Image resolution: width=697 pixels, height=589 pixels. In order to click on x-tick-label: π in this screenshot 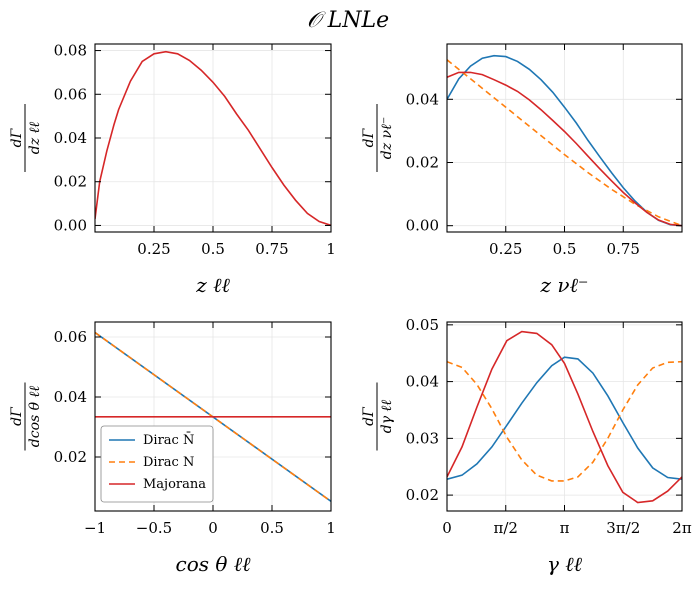, I will do `click(565, 528)`.